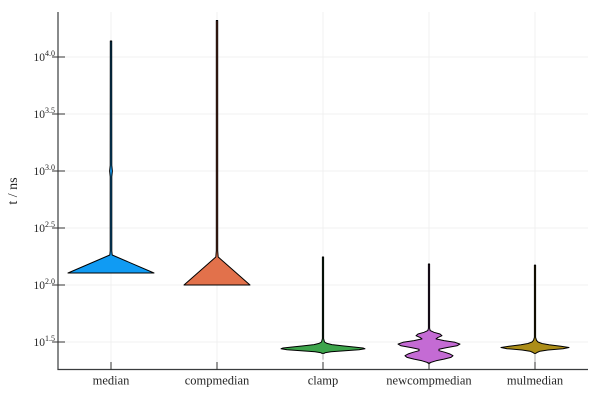 This screenshot has width=600, height=400. What do you see at coordinates (45, 284) in the screenshot?
I see `y-tick-label: 102.0` at bounding box center [45, 284].